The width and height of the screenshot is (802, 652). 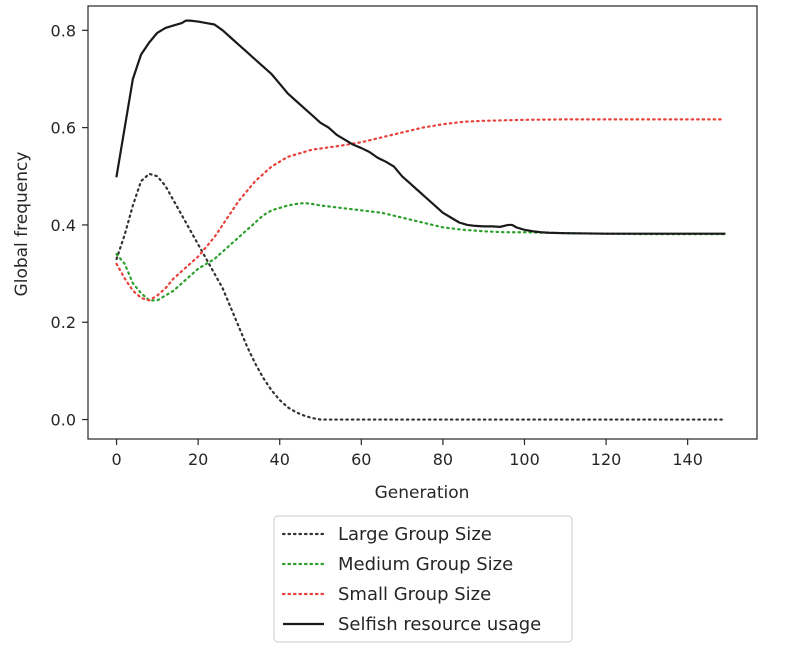 What do you see at coordinates (63, 420) in the screenshot?
I see `y-tick-label: 0.0` at bounding box center [63, 420].